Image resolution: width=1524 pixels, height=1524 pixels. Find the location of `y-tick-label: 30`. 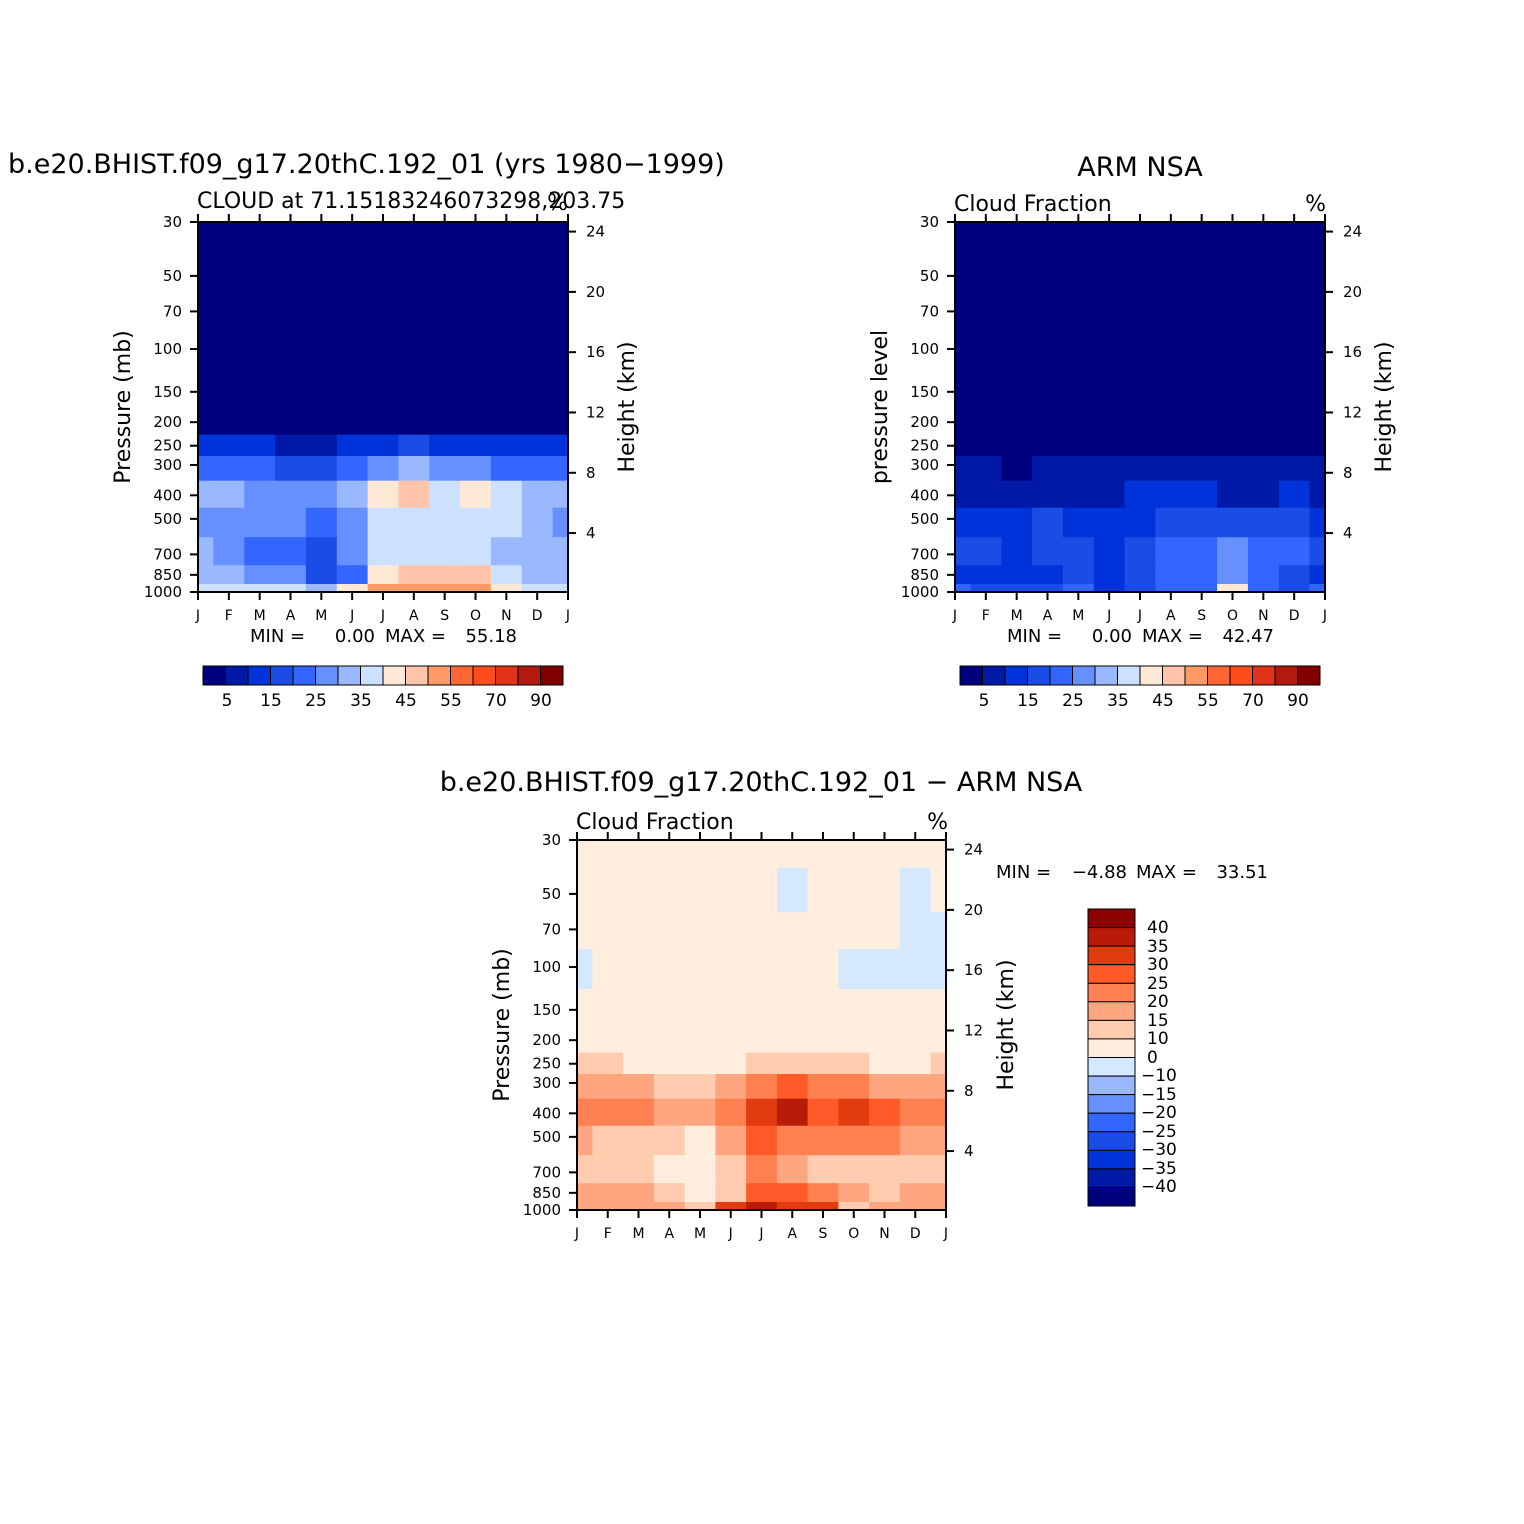

y-tick-label: 30 is located at coordinates (172, 222).